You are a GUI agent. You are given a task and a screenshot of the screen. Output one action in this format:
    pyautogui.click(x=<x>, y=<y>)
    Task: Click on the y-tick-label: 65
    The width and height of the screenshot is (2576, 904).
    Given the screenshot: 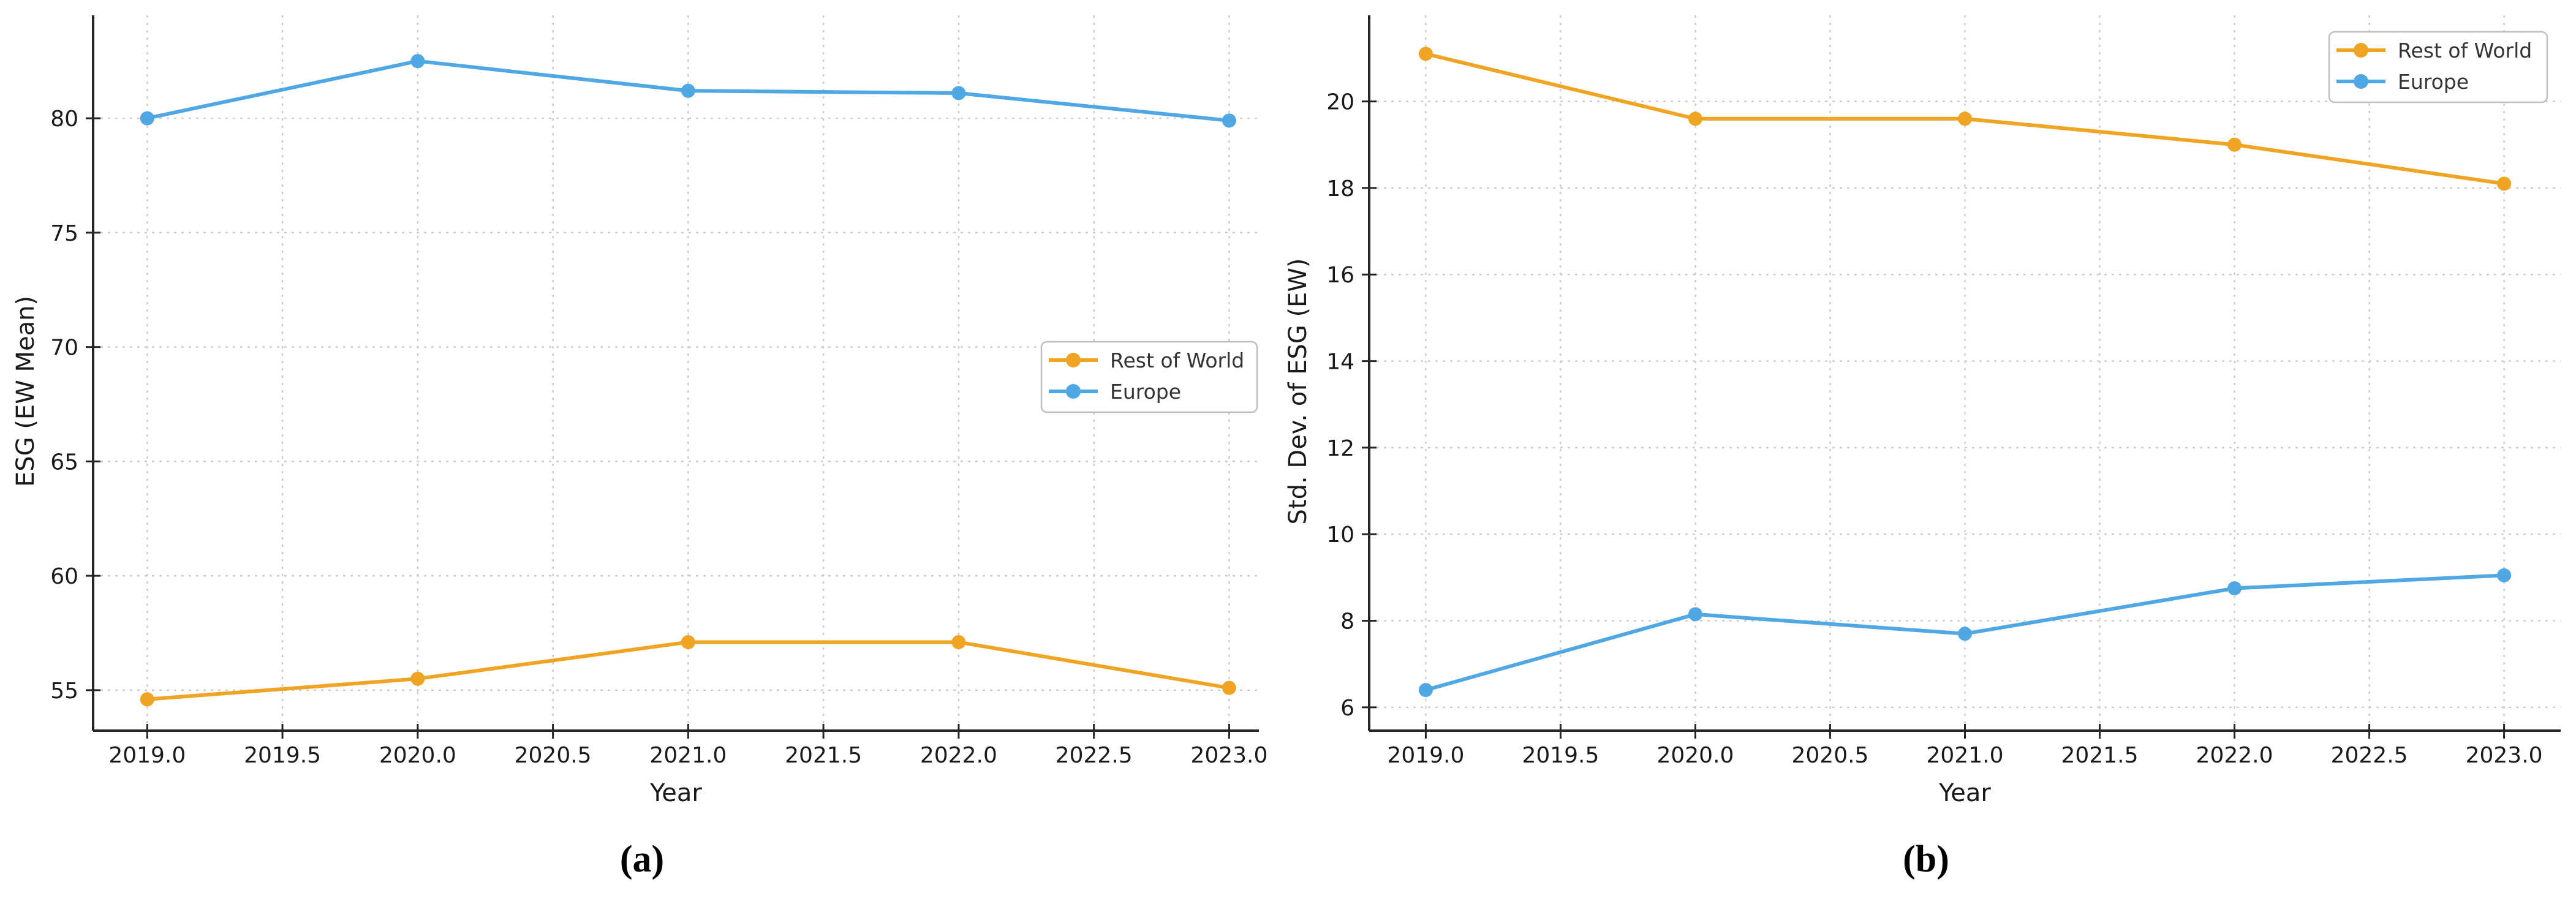 What is the action you would take?
    pyautogui.click(x=64, y=462)
    